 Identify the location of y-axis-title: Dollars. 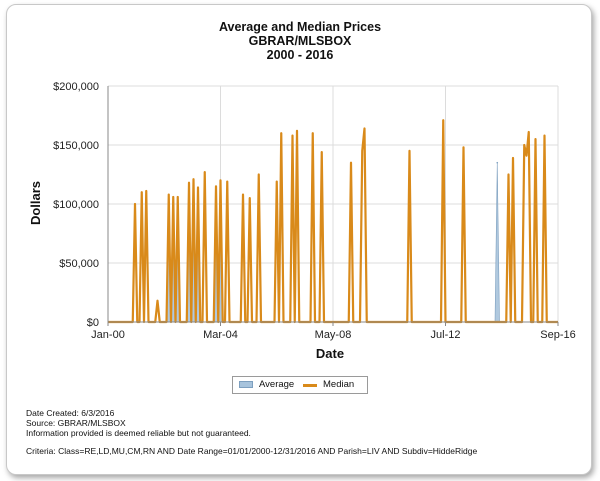
(35, 203).